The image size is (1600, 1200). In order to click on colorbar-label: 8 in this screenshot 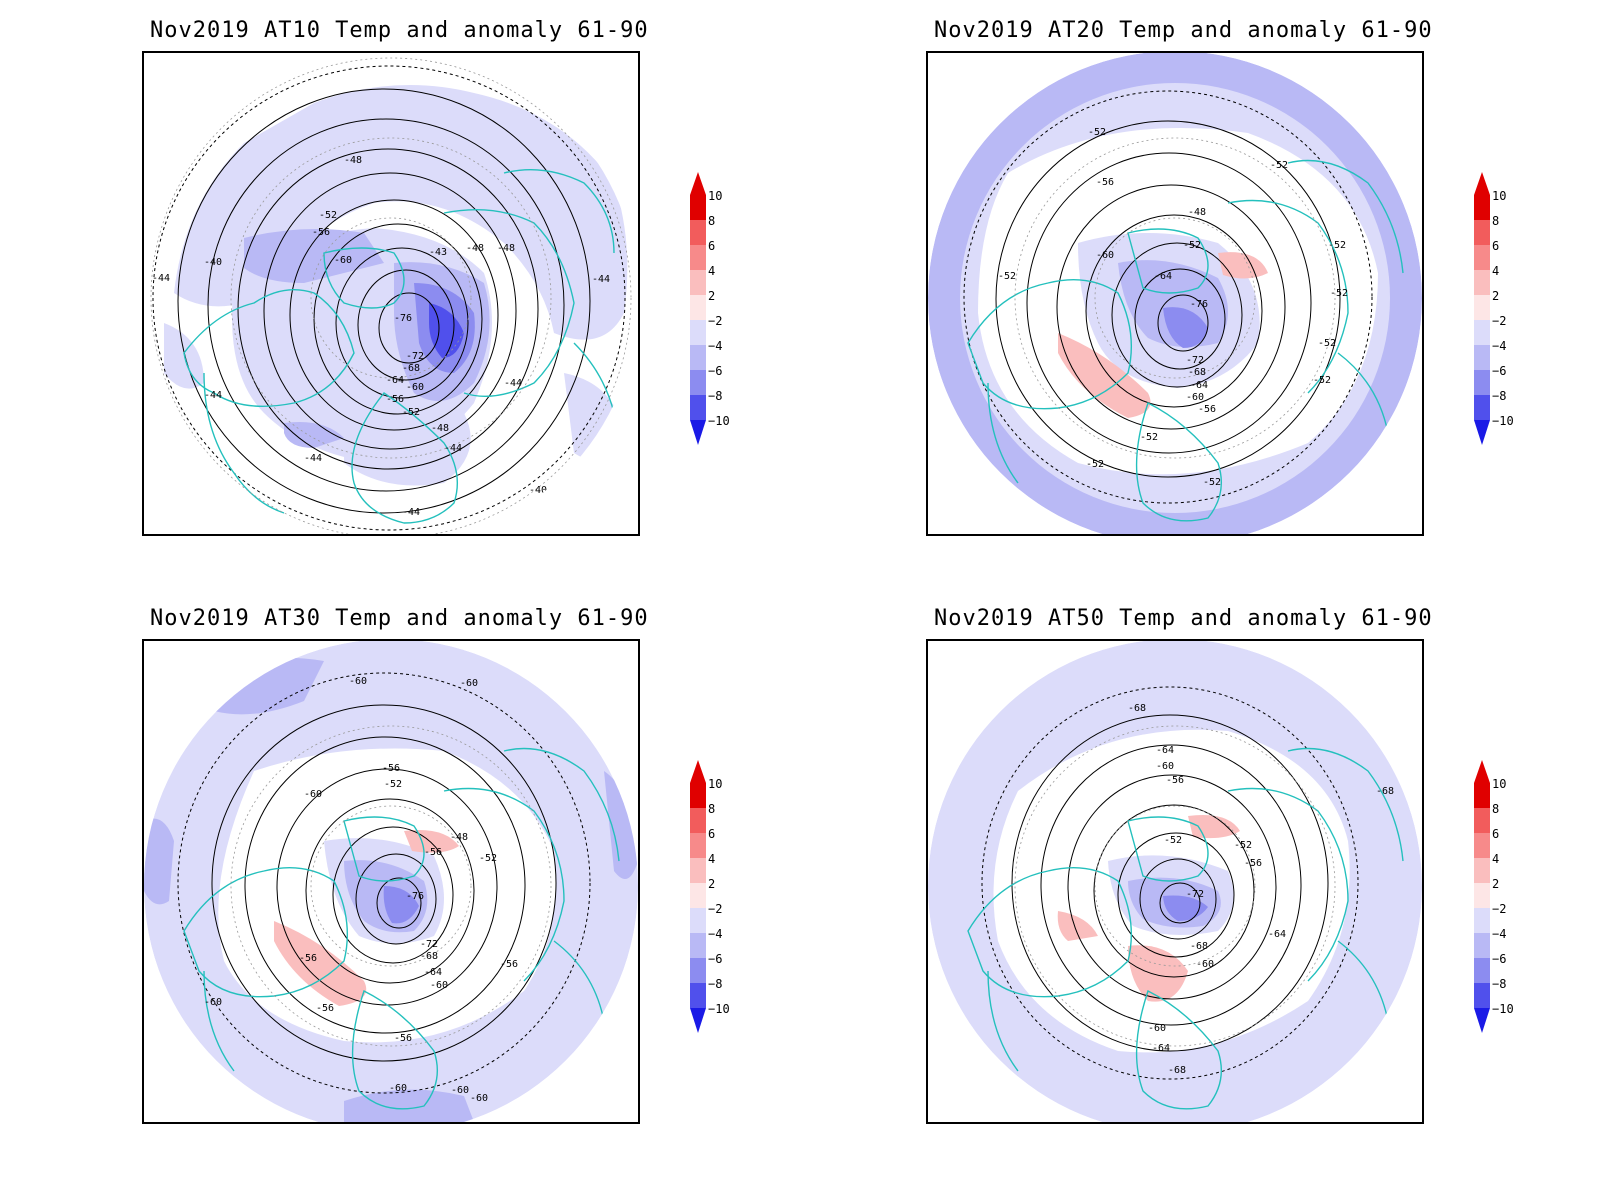, I will do `click(711, 221)`.